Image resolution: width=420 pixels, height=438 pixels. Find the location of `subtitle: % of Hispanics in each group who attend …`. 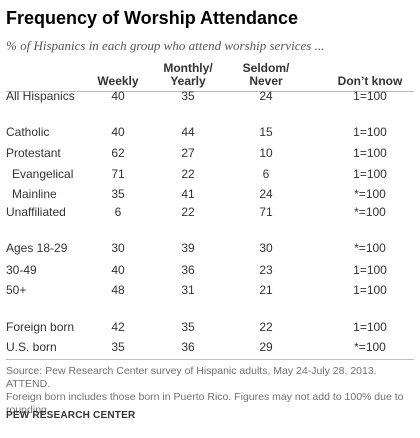

subtitle: % of Hispanics in each group who attend … is located at coordinates (165, 45).